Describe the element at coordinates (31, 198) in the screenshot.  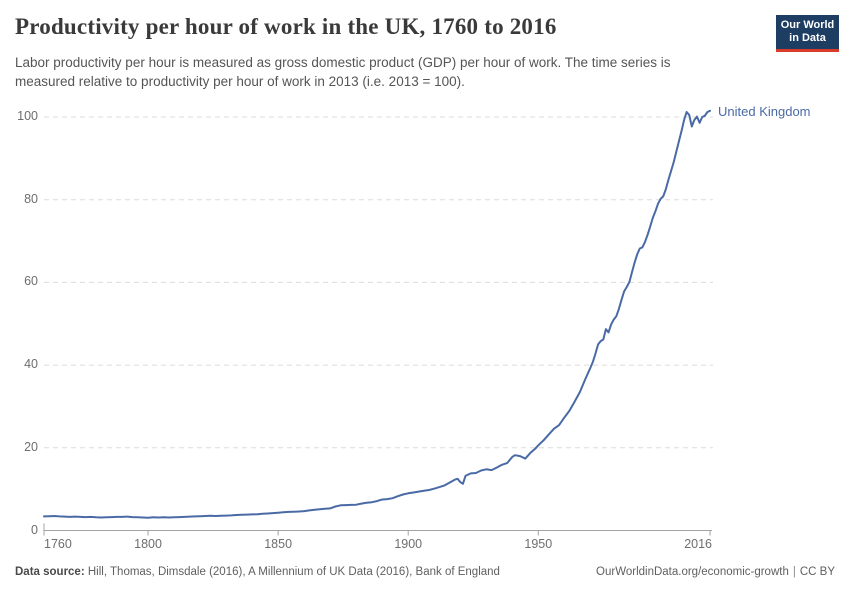
I see `y-tick-label-80: 80` at that location.